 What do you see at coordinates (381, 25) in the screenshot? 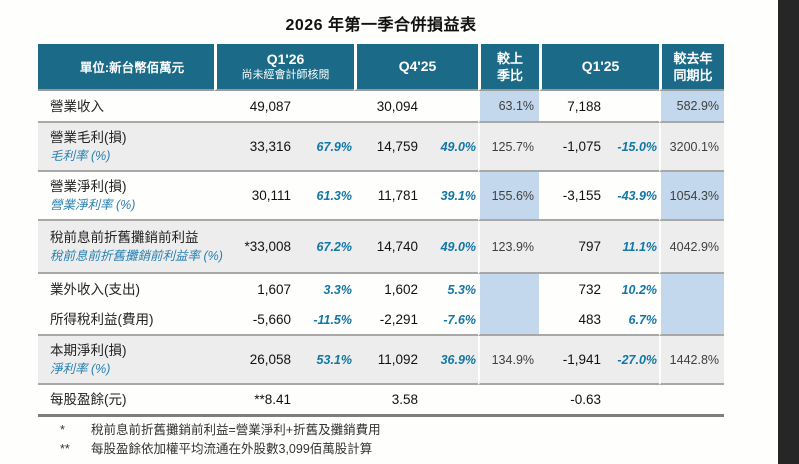
I see `page-title: 2026 年第一季合併損益表` at bounding box center [381, 25].